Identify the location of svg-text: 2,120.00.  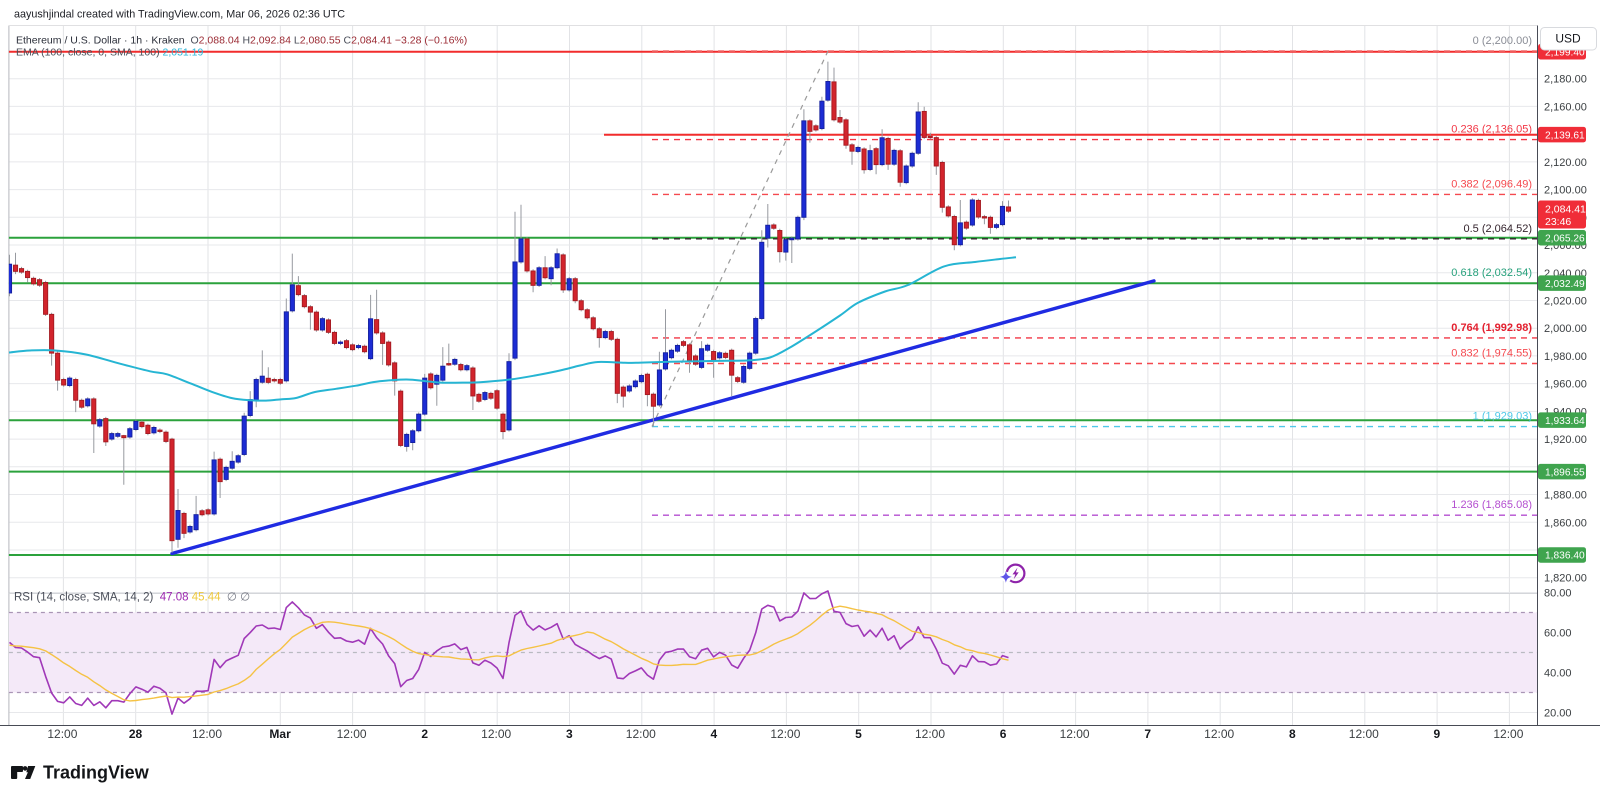
(1565, 163).